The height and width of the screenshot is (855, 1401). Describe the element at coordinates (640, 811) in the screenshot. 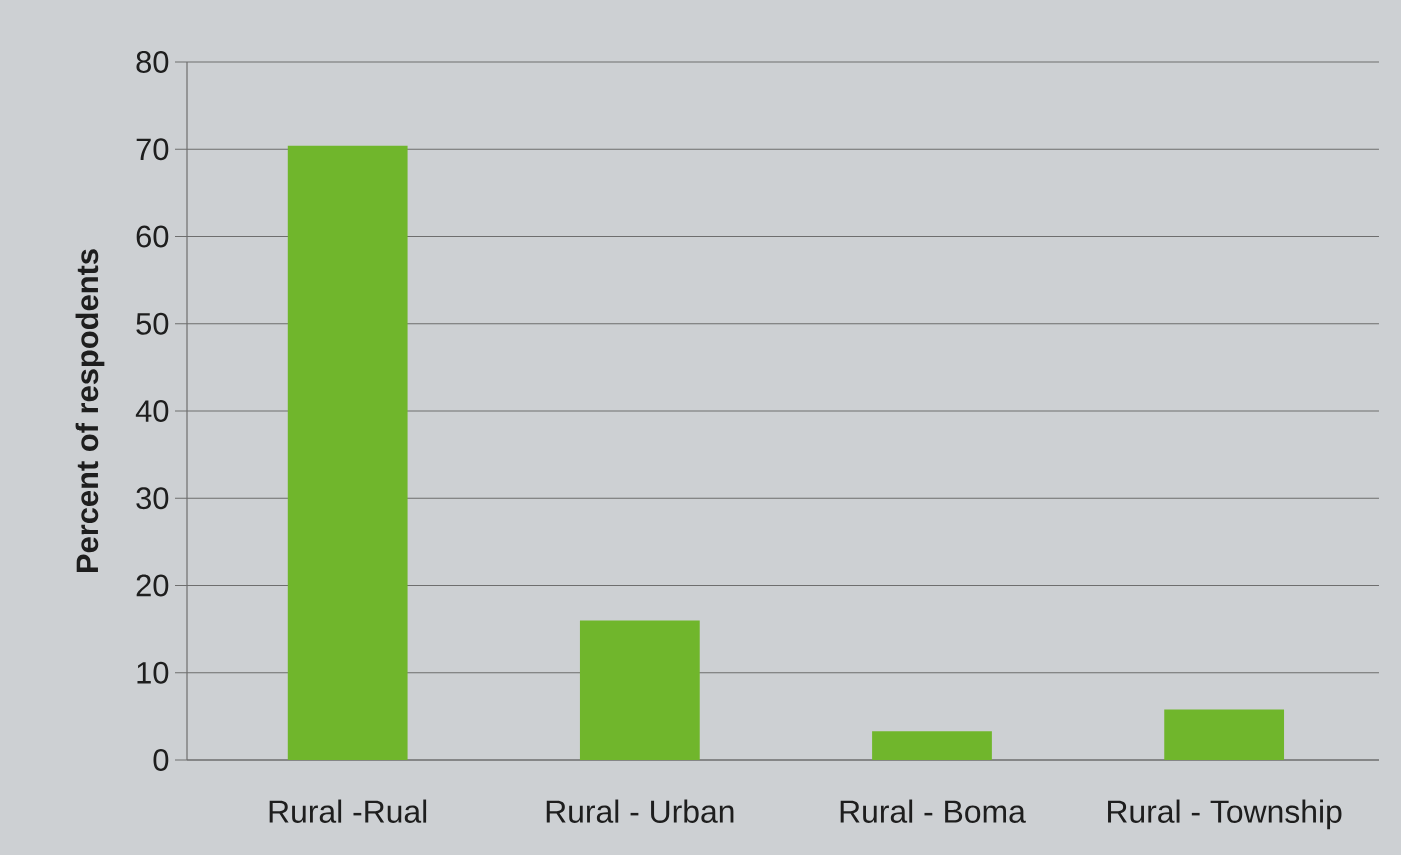

I see `x-tick-label: Rural - Urban` at that location.